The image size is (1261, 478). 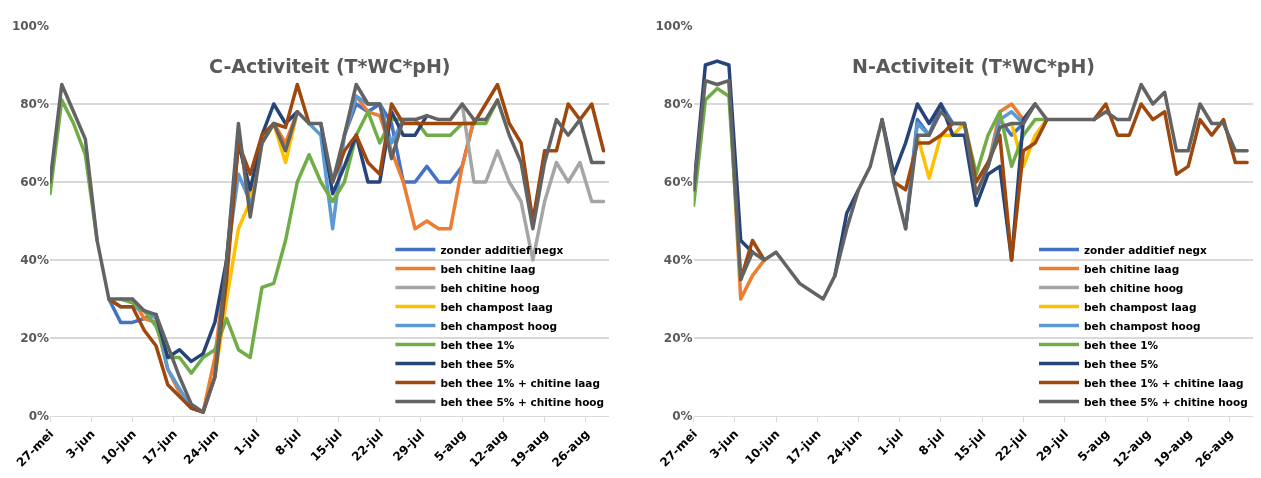 I want to click on text: N-Activiteit (T*WC*pH), so click(x=974, y=66).